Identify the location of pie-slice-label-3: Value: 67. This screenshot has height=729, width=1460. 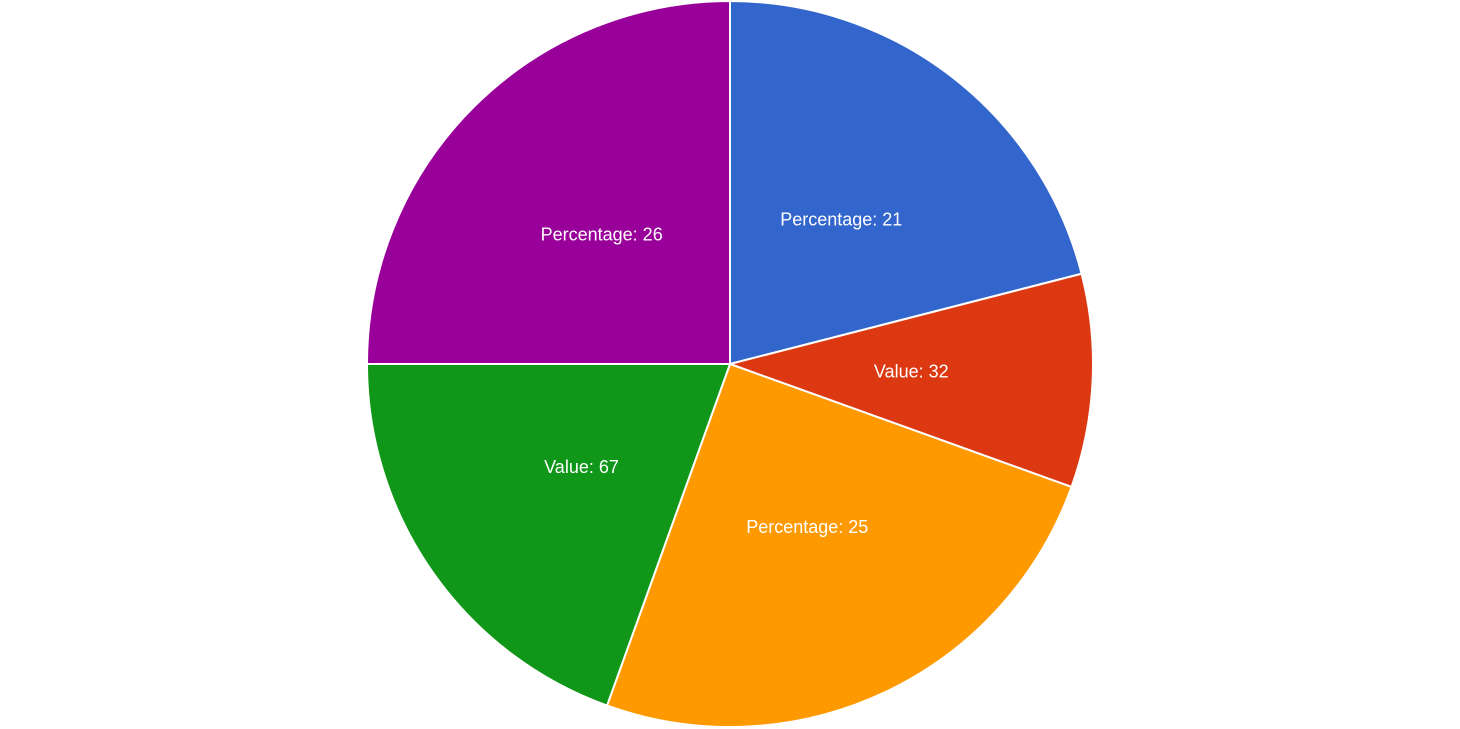
(581, 467).